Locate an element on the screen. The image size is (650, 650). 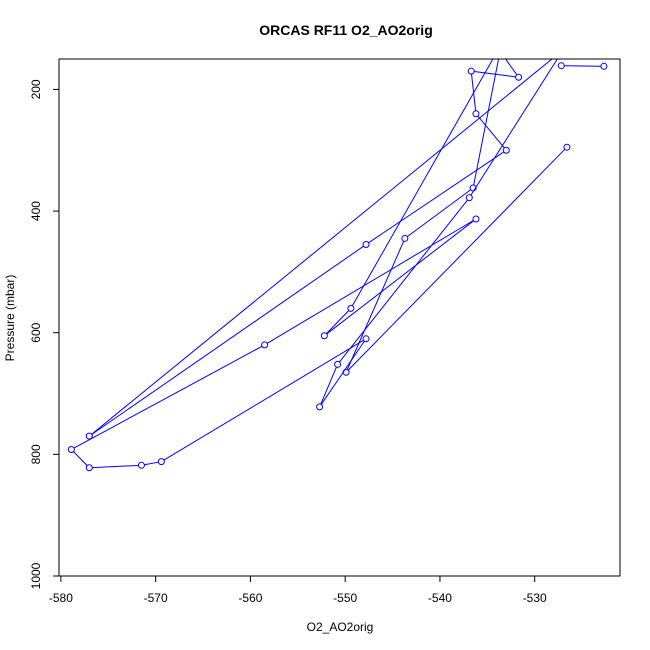
x-tick-label: -550 is located at coordinates (345, 598).